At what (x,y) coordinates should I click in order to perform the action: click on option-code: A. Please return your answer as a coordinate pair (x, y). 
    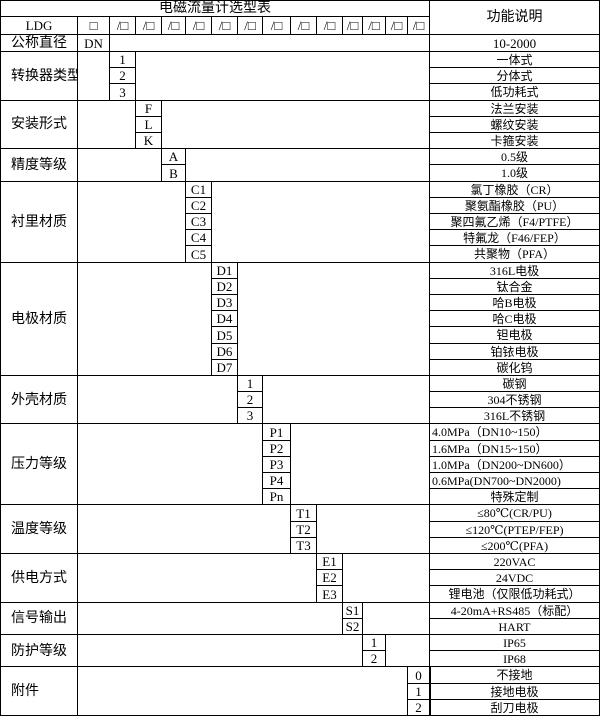
    Looking at the image, I should click on (174, 157).